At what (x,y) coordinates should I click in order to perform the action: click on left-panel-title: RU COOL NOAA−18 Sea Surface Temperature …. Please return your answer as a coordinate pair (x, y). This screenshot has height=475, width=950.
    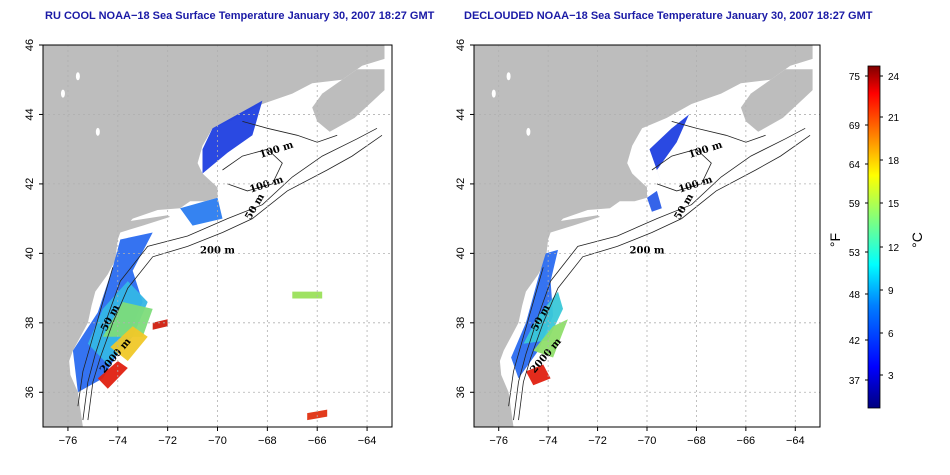
    Looking at the image, I should click on (240, 16).